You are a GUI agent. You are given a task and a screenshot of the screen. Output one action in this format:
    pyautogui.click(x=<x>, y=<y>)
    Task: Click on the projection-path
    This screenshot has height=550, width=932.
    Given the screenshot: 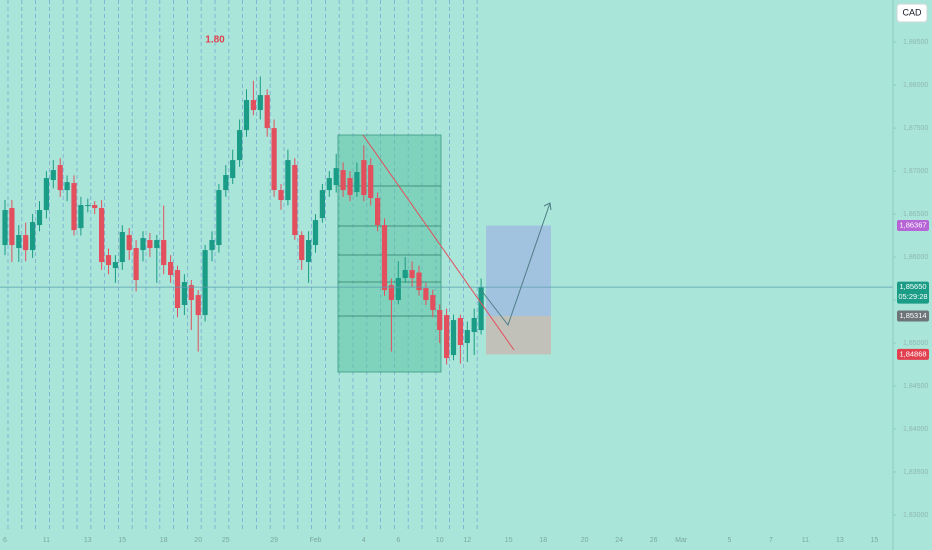 What is the action you would take?
    pyautogui.click(x=515, y=264)
    